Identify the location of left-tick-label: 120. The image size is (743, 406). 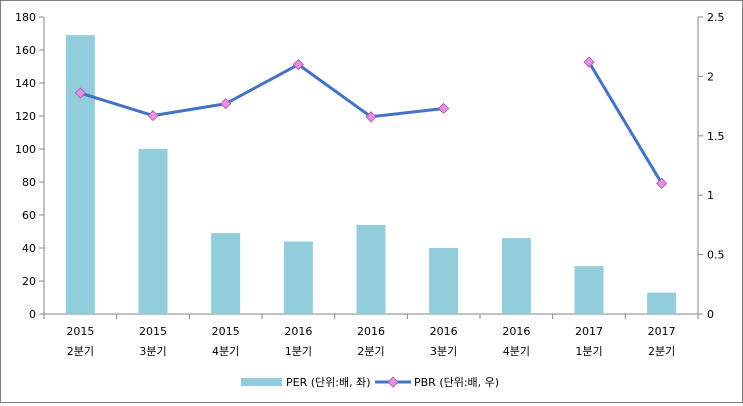
(25, 116).